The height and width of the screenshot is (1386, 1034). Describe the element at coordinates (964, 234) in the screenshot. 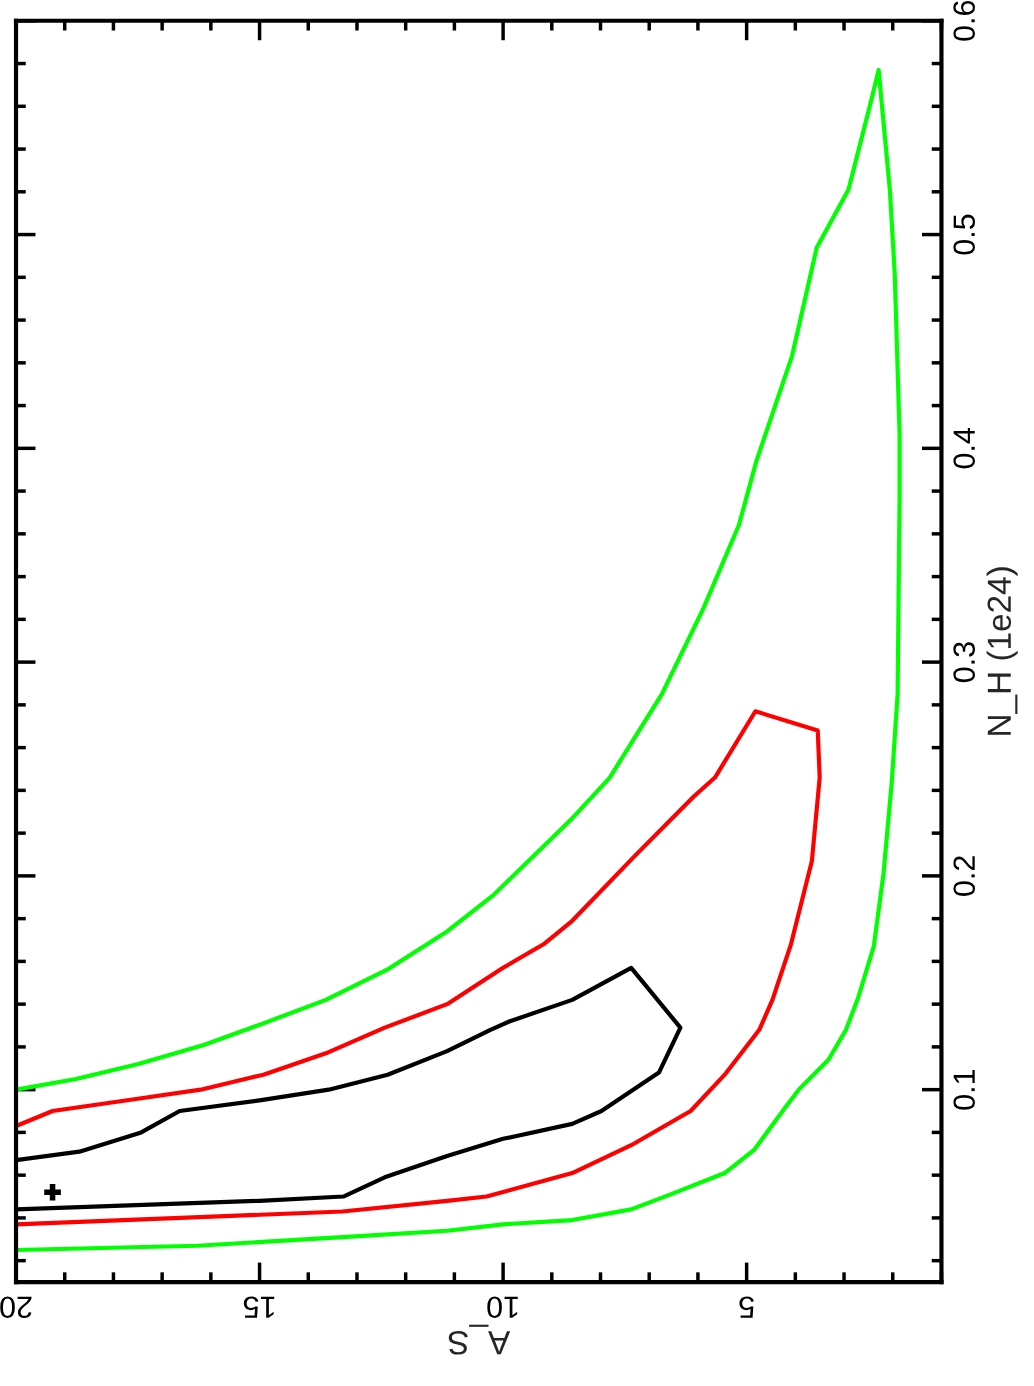

I see `y-tick-label: 0.5` at that location.